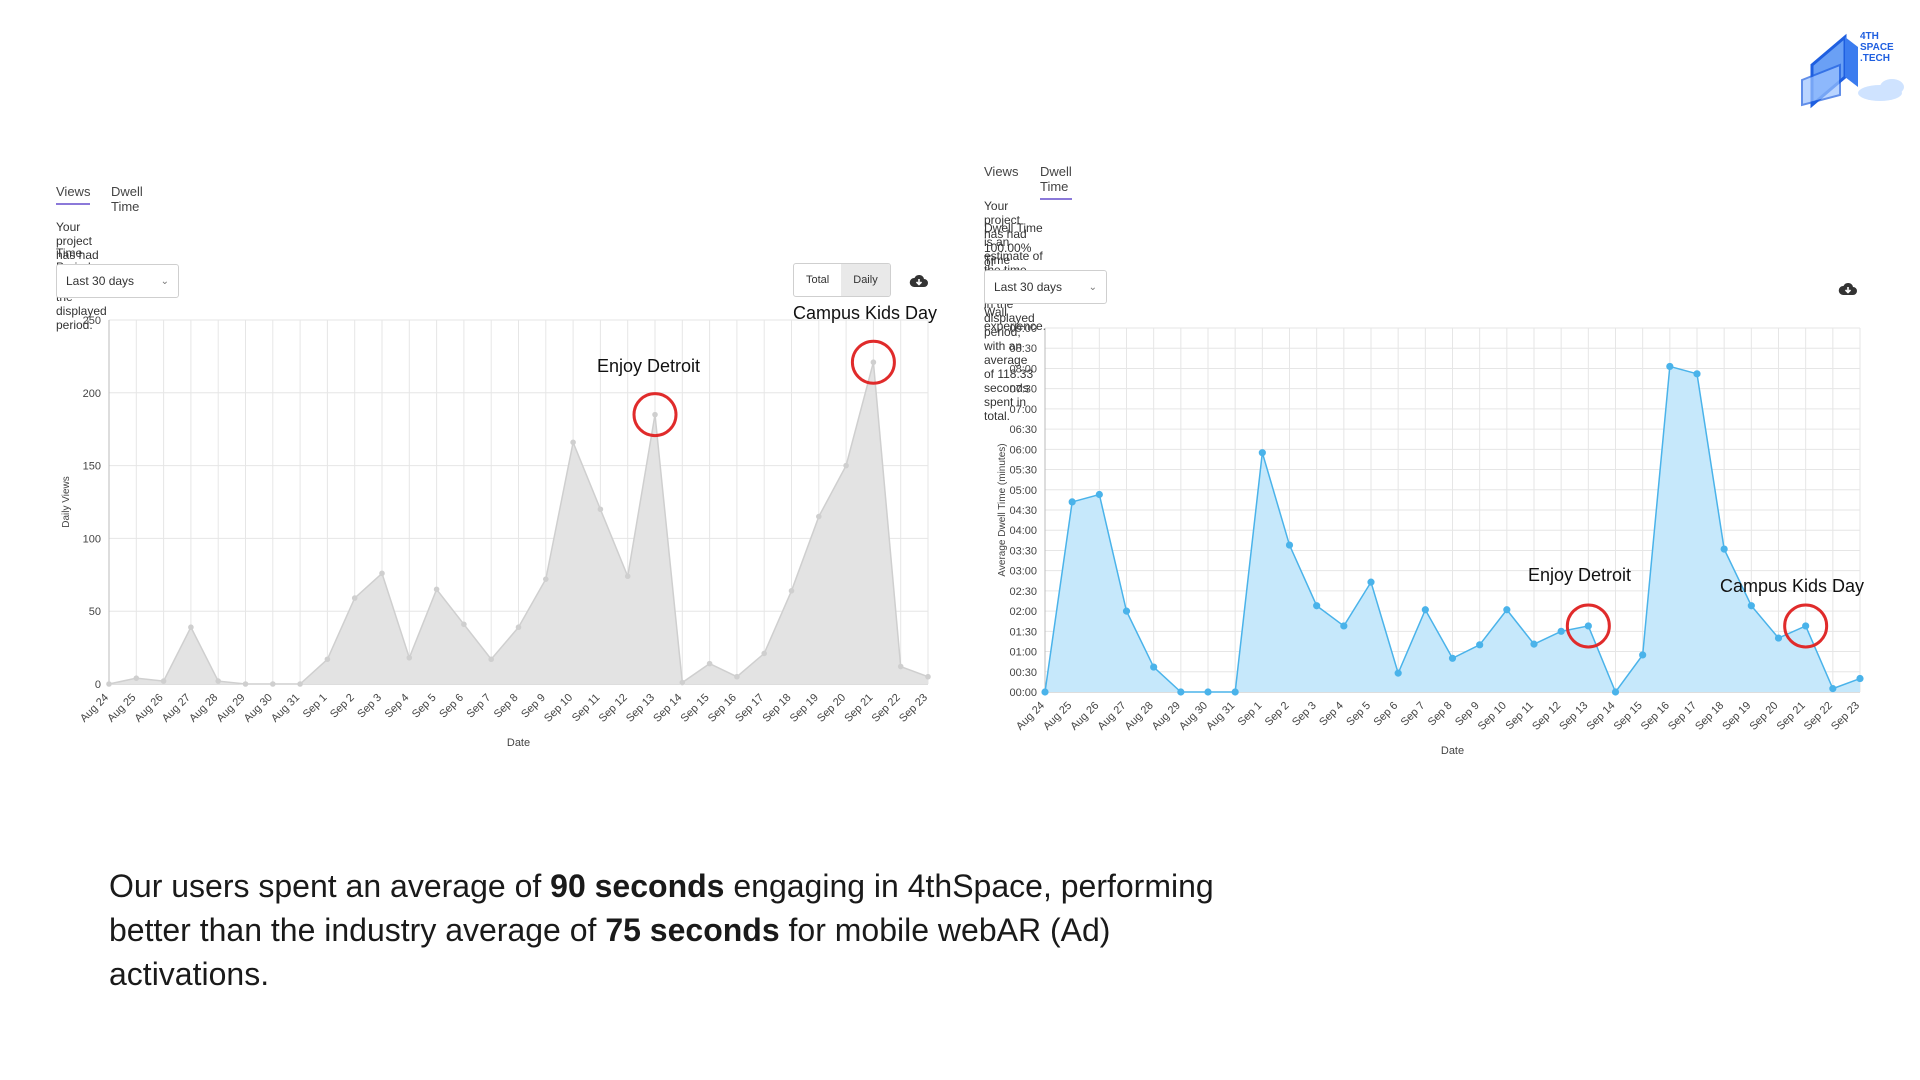 The width and height of the screenshot is (1920, 1080). I want to click on x-tick-label: Sep 5, so click(424, 706).